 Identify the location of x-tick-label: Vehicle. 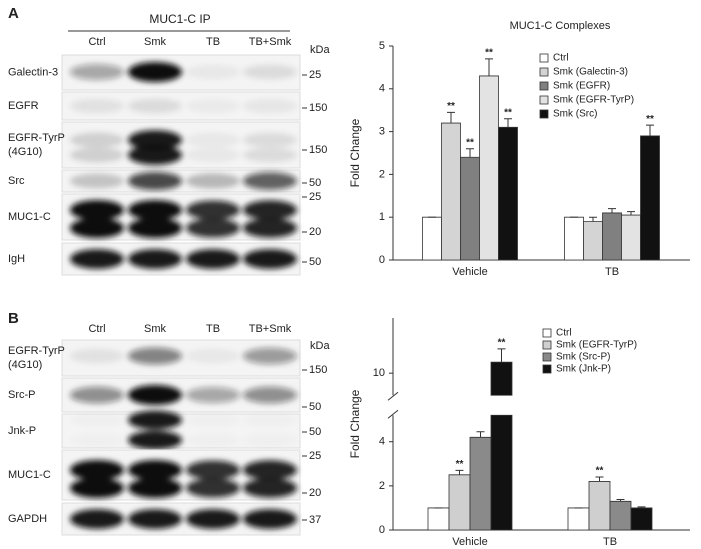
(469, 542).